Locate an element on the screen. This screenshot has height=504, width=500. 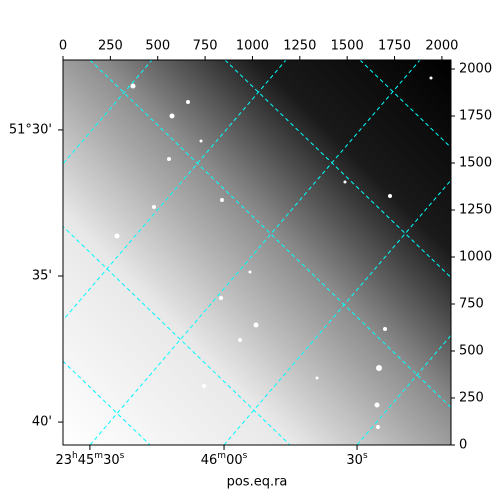
dec-tick-label: 40' is located at coordinates (42, 422).